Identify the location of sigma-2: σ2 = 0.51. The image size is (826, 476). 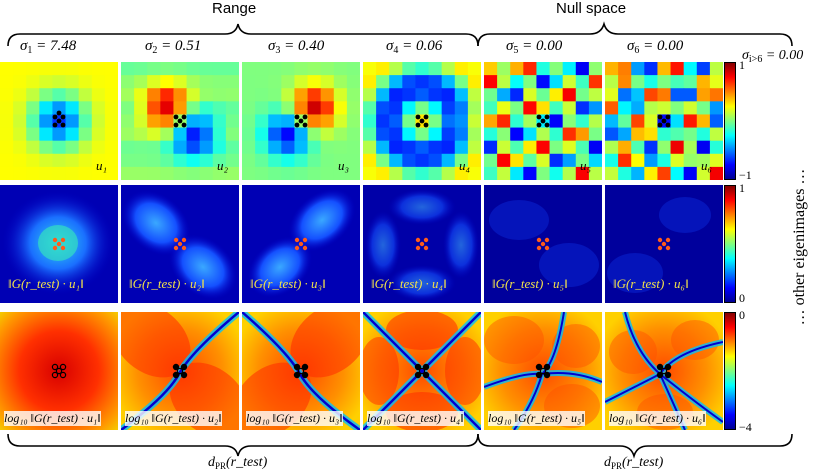
(173, 47).